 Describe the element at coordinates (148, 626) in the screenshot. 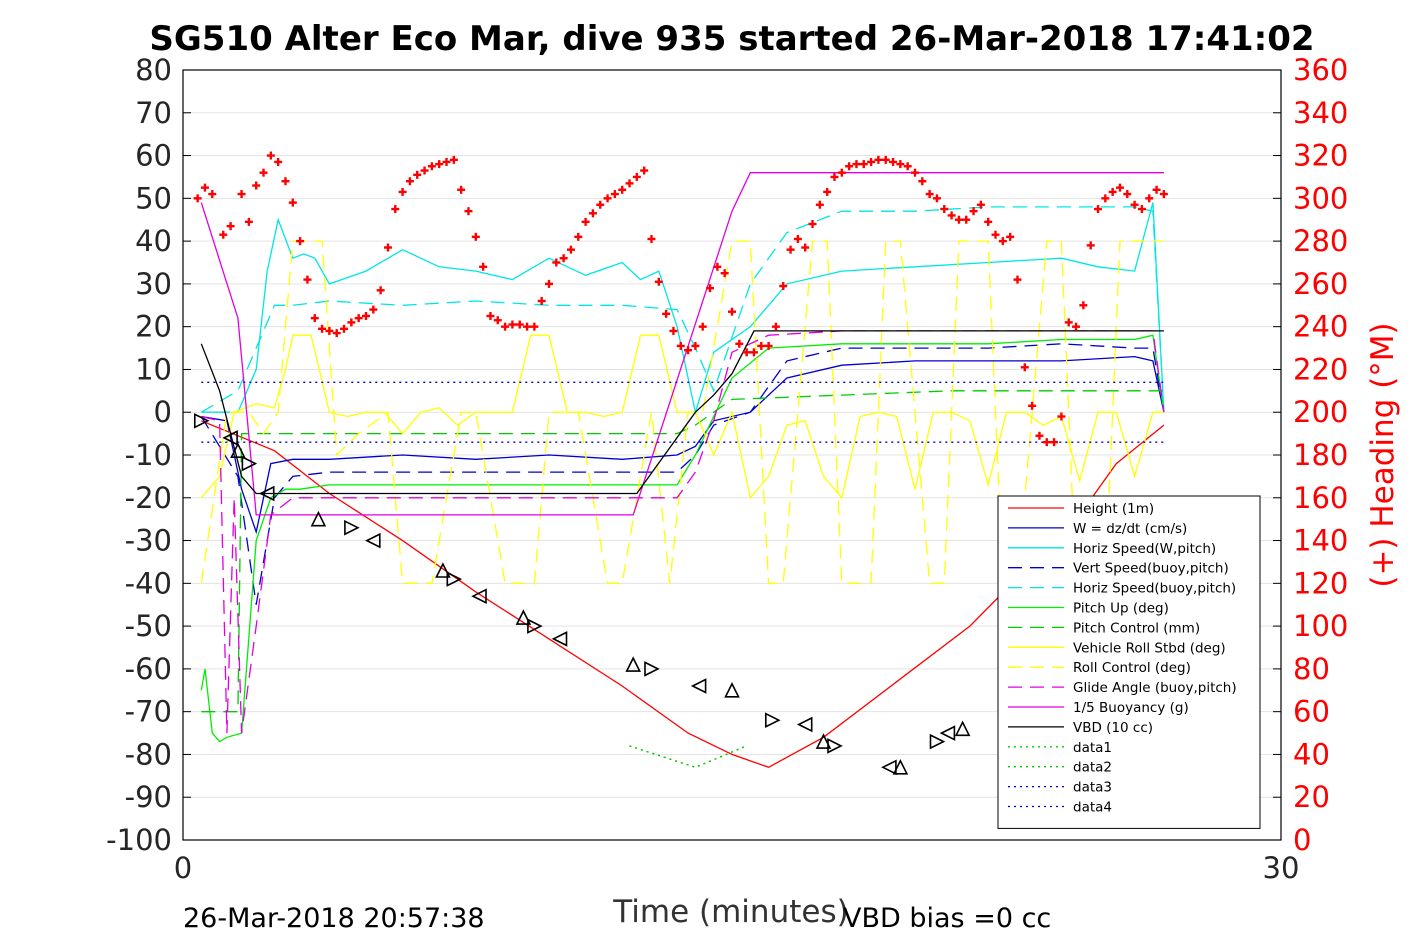

I see `y-left-tick-label: -50` at that location.